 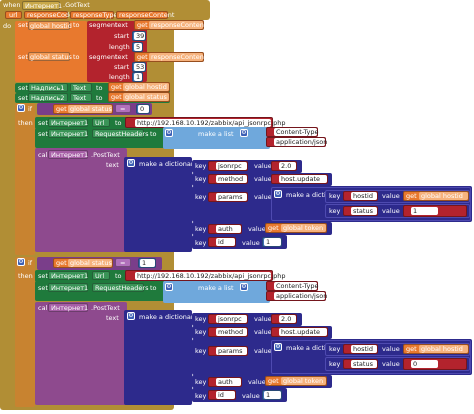 I want to click on value-id-2: 1, so click(x=272, y=395).